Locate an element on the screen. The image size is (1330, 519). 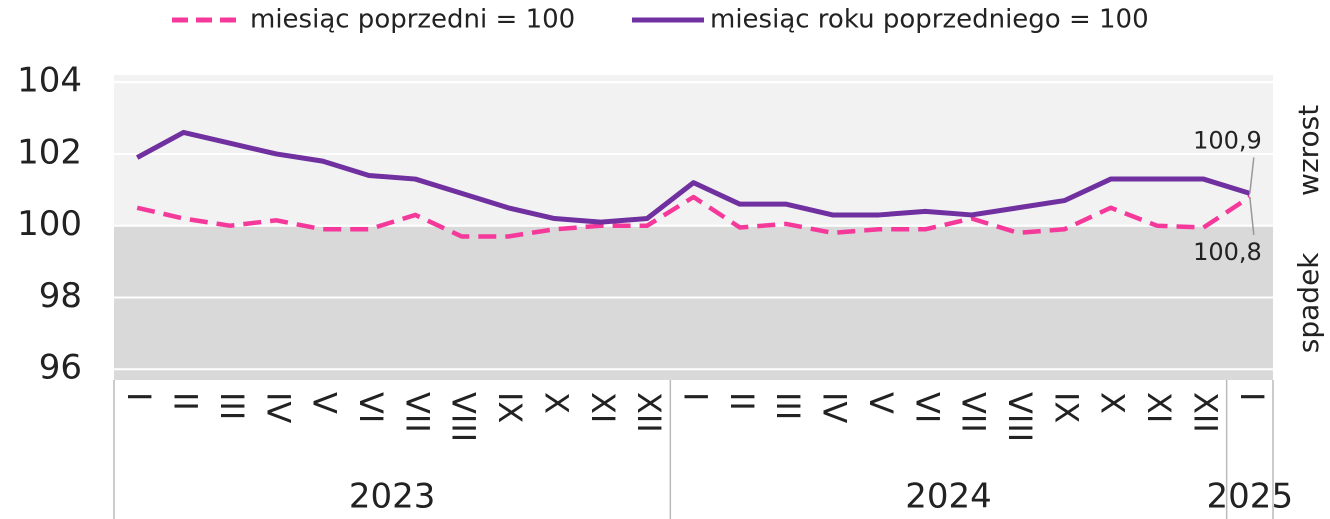
zone-label: wzrost is located at coordinates (1308, 150).